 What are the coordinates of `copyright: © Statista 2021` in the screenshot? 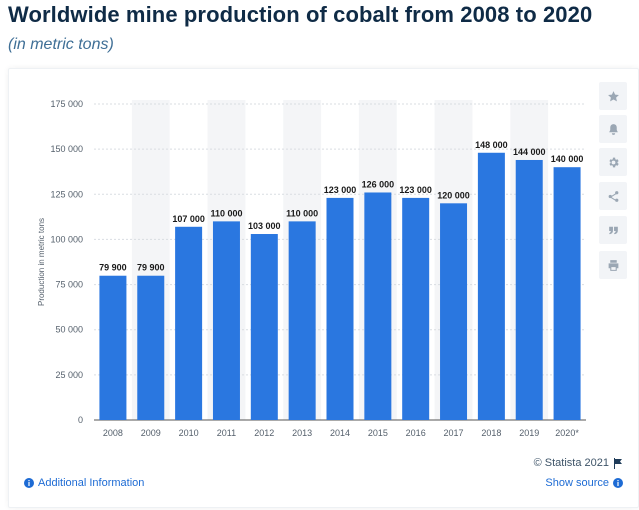 It's located at (578, 463).